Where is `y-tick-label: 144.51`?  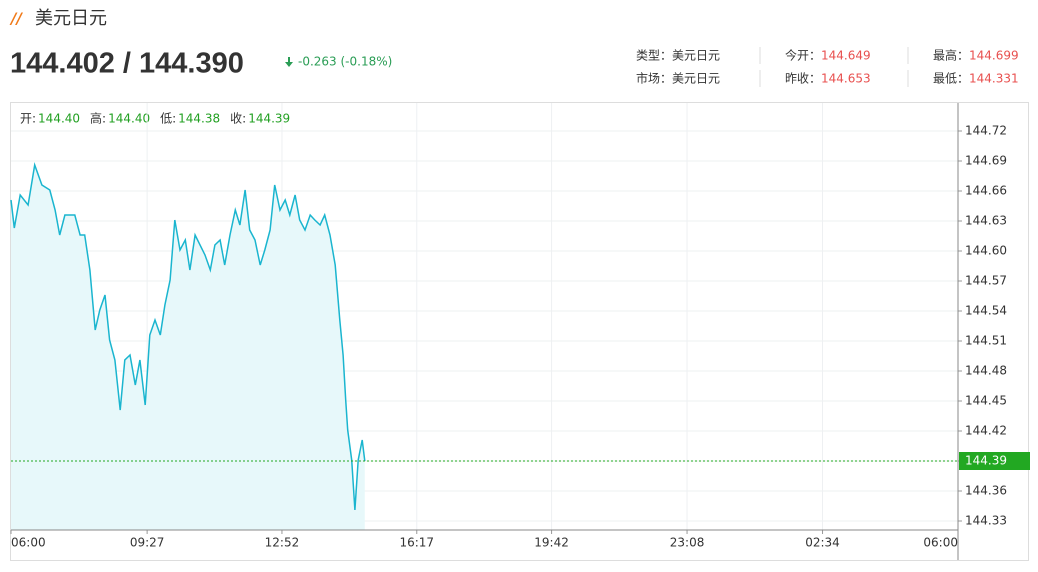 y-tick-label: 144.51 is located at coordinates (986, 341).